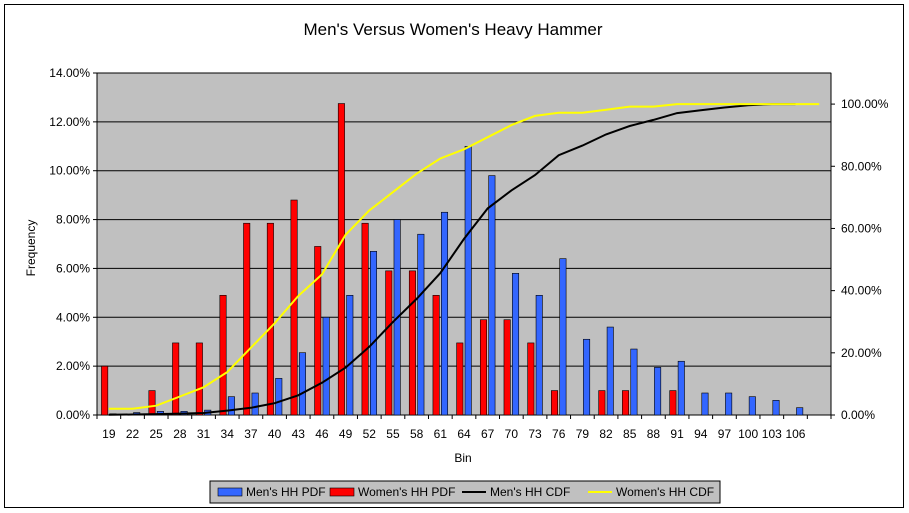  Describe the element at coordinates (654, 434) in the screenshot. I see `x-tick-label: 88` at that location.